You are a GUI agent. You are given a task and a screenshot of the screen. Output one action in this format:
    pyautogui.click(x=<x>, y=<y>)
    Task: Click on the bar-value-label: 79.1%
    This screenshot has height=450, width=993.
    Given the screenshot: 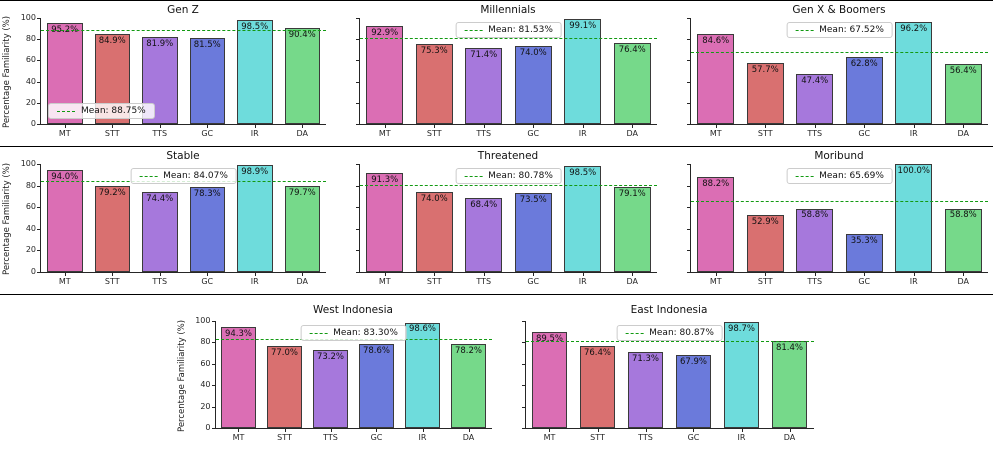 What is the action you would take?
    pyautogui.click(x=632, y=193)
    